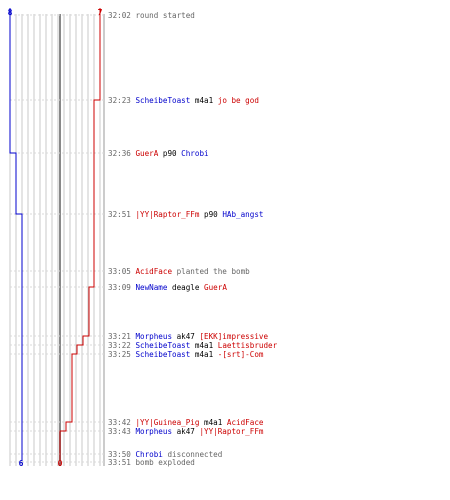  Describe the element at coordinates (238, 100) in the screenshot. I see `event-victim: jo be god` at that location.